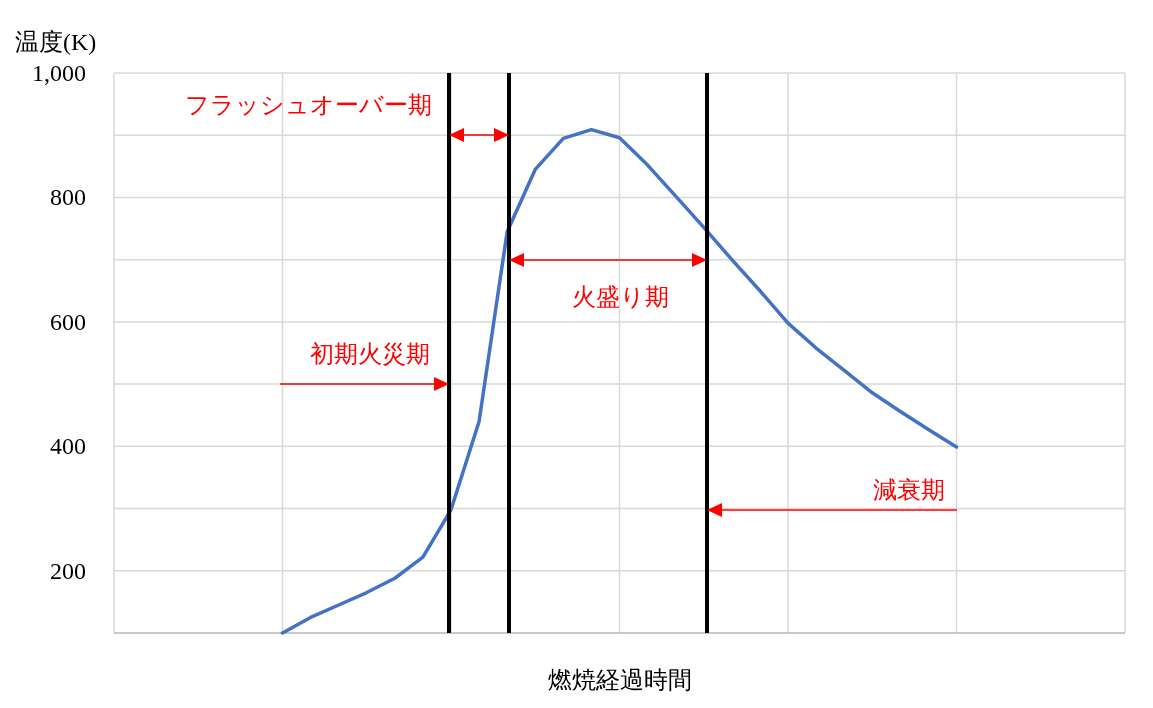 The image size is (1153, 708). What do you see at coordinates (620, 297) in the screenshot?
I see `annotation: 火盛り期` at bounding box center [620, 297].